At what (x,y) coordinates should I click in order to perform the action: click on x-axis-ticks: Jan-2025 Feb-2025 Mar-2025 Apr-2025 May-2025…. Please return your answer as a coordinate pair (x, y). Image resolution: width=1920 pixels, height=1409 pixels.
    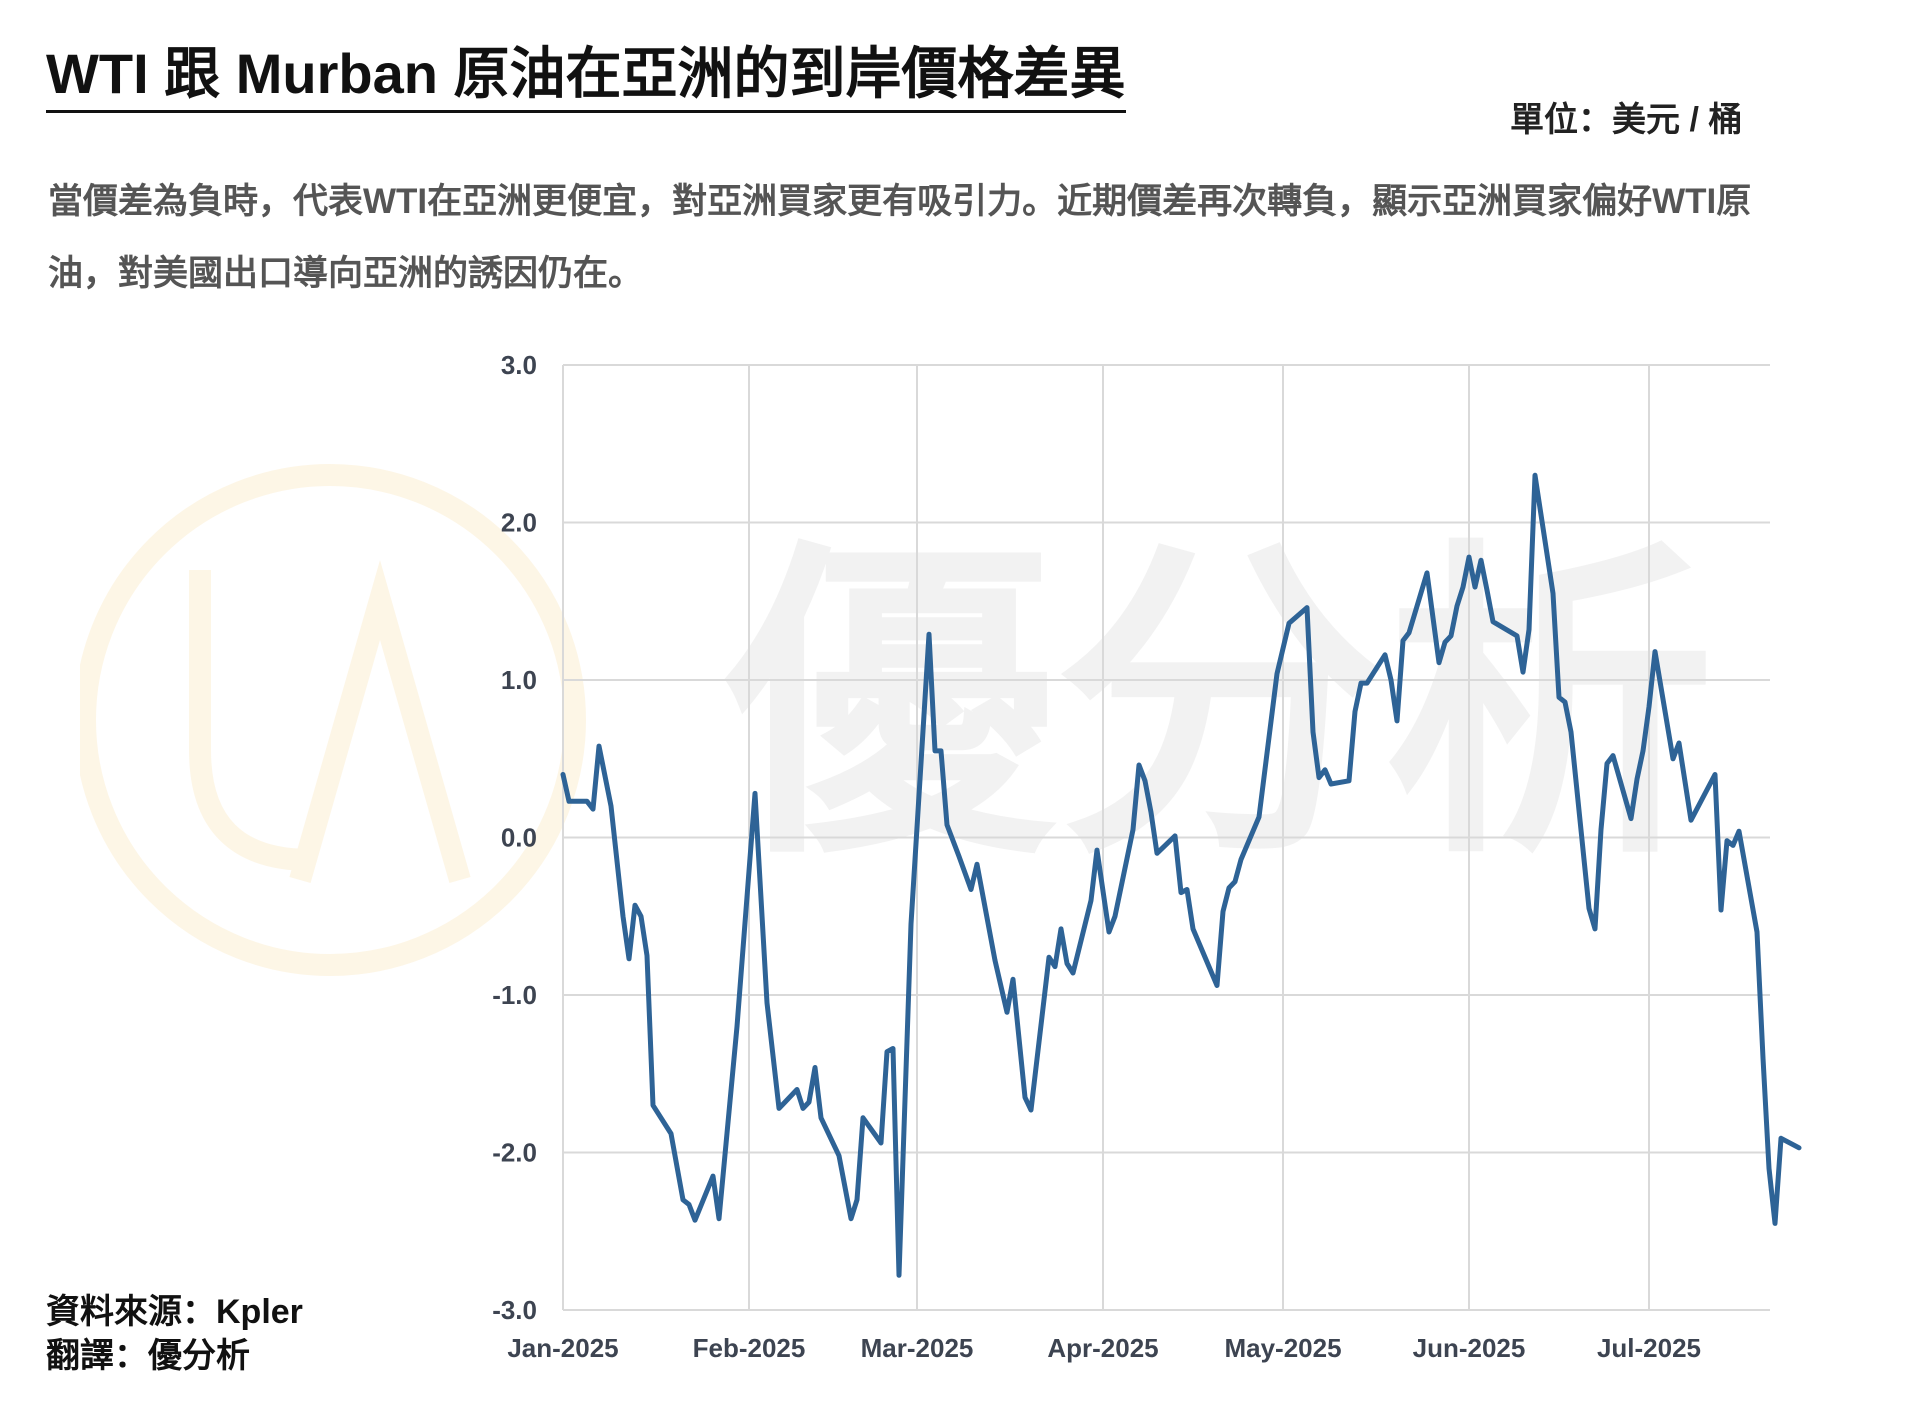
    Looking at the image, I should click on (1104, 1348).